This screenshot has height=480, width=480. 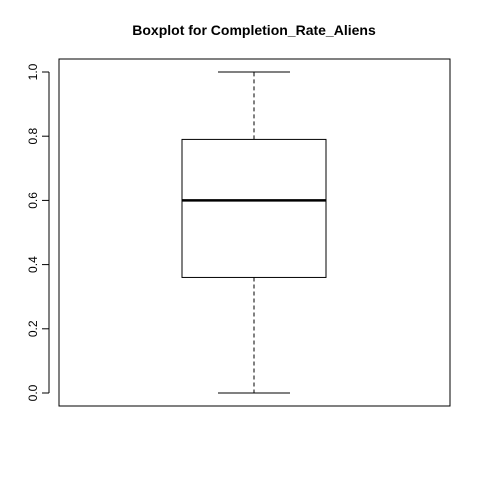 What do you see at coordinates (33, 328) in the screenshot?
I see `y-tick-label: 0.2` at bounding box center [33, 328].